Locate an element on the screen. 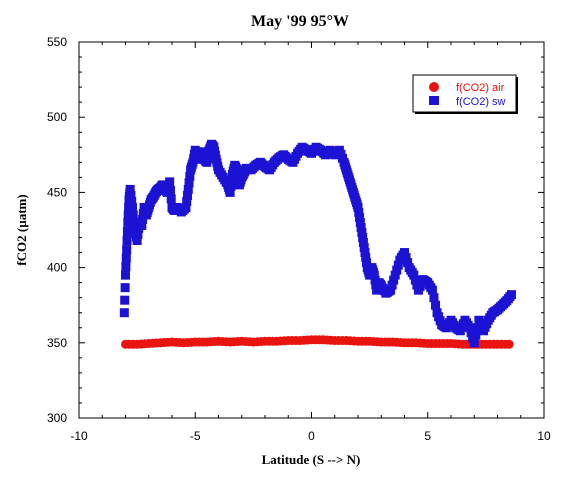 Image resolution: width=567 pixels, height=477 pixels. legend-sw-label: f(CO2) sw is located at coordinates (481, 102).